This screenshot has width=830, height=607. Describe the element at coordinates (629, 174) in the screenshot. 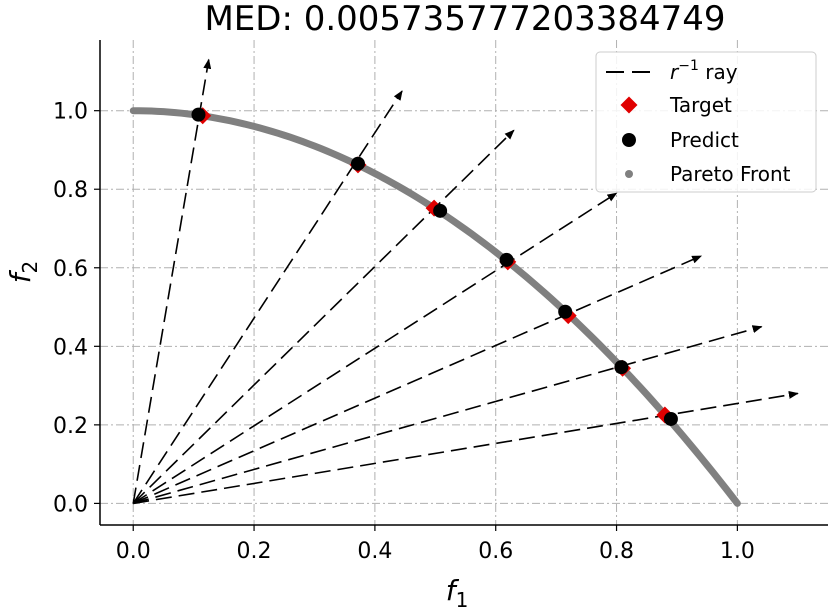

I see `legend-front-swatch` at that location.